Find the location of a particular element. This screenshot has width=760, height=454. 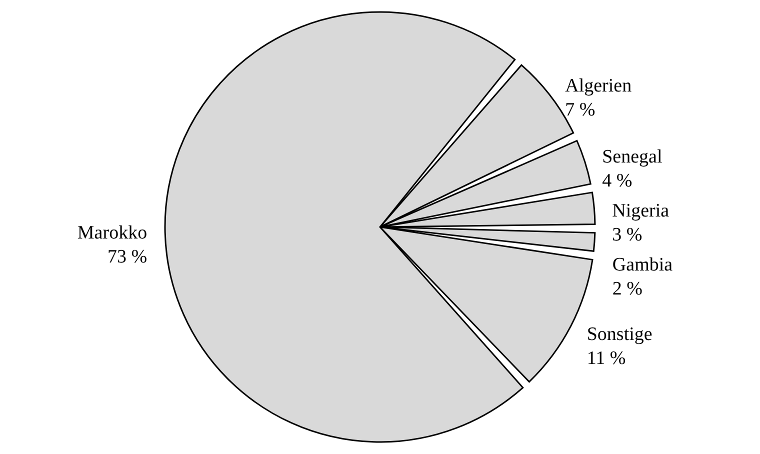

data-label: 2 % is located at coordinates (627, 289).